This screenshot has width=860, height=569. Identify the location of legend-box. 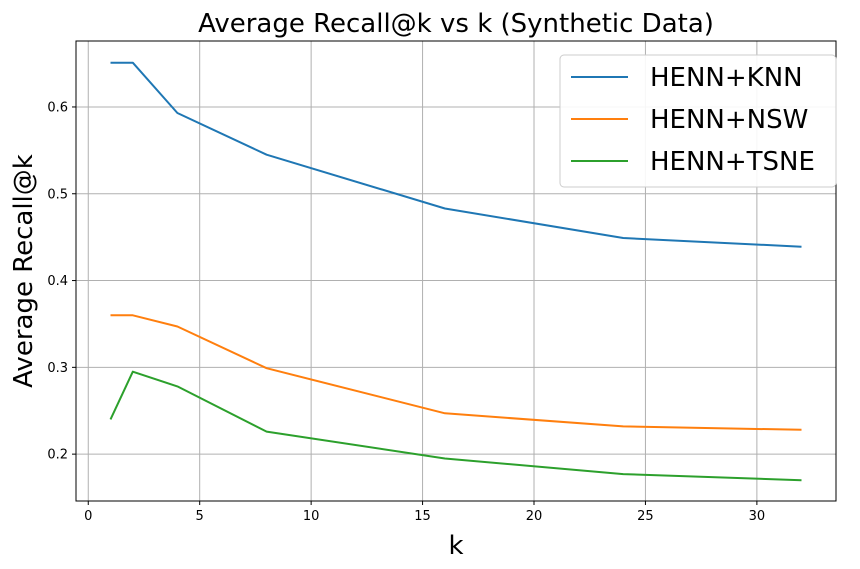
(698, 121).